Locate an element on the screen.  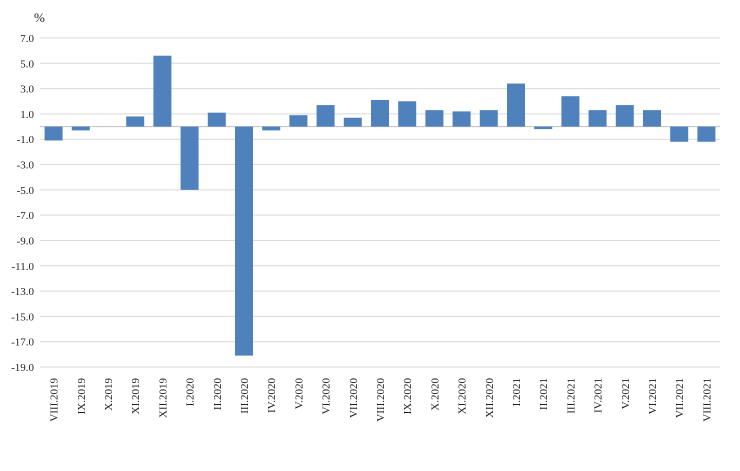
y-tick-label: 3.0 is located at coordinates (27, 90).